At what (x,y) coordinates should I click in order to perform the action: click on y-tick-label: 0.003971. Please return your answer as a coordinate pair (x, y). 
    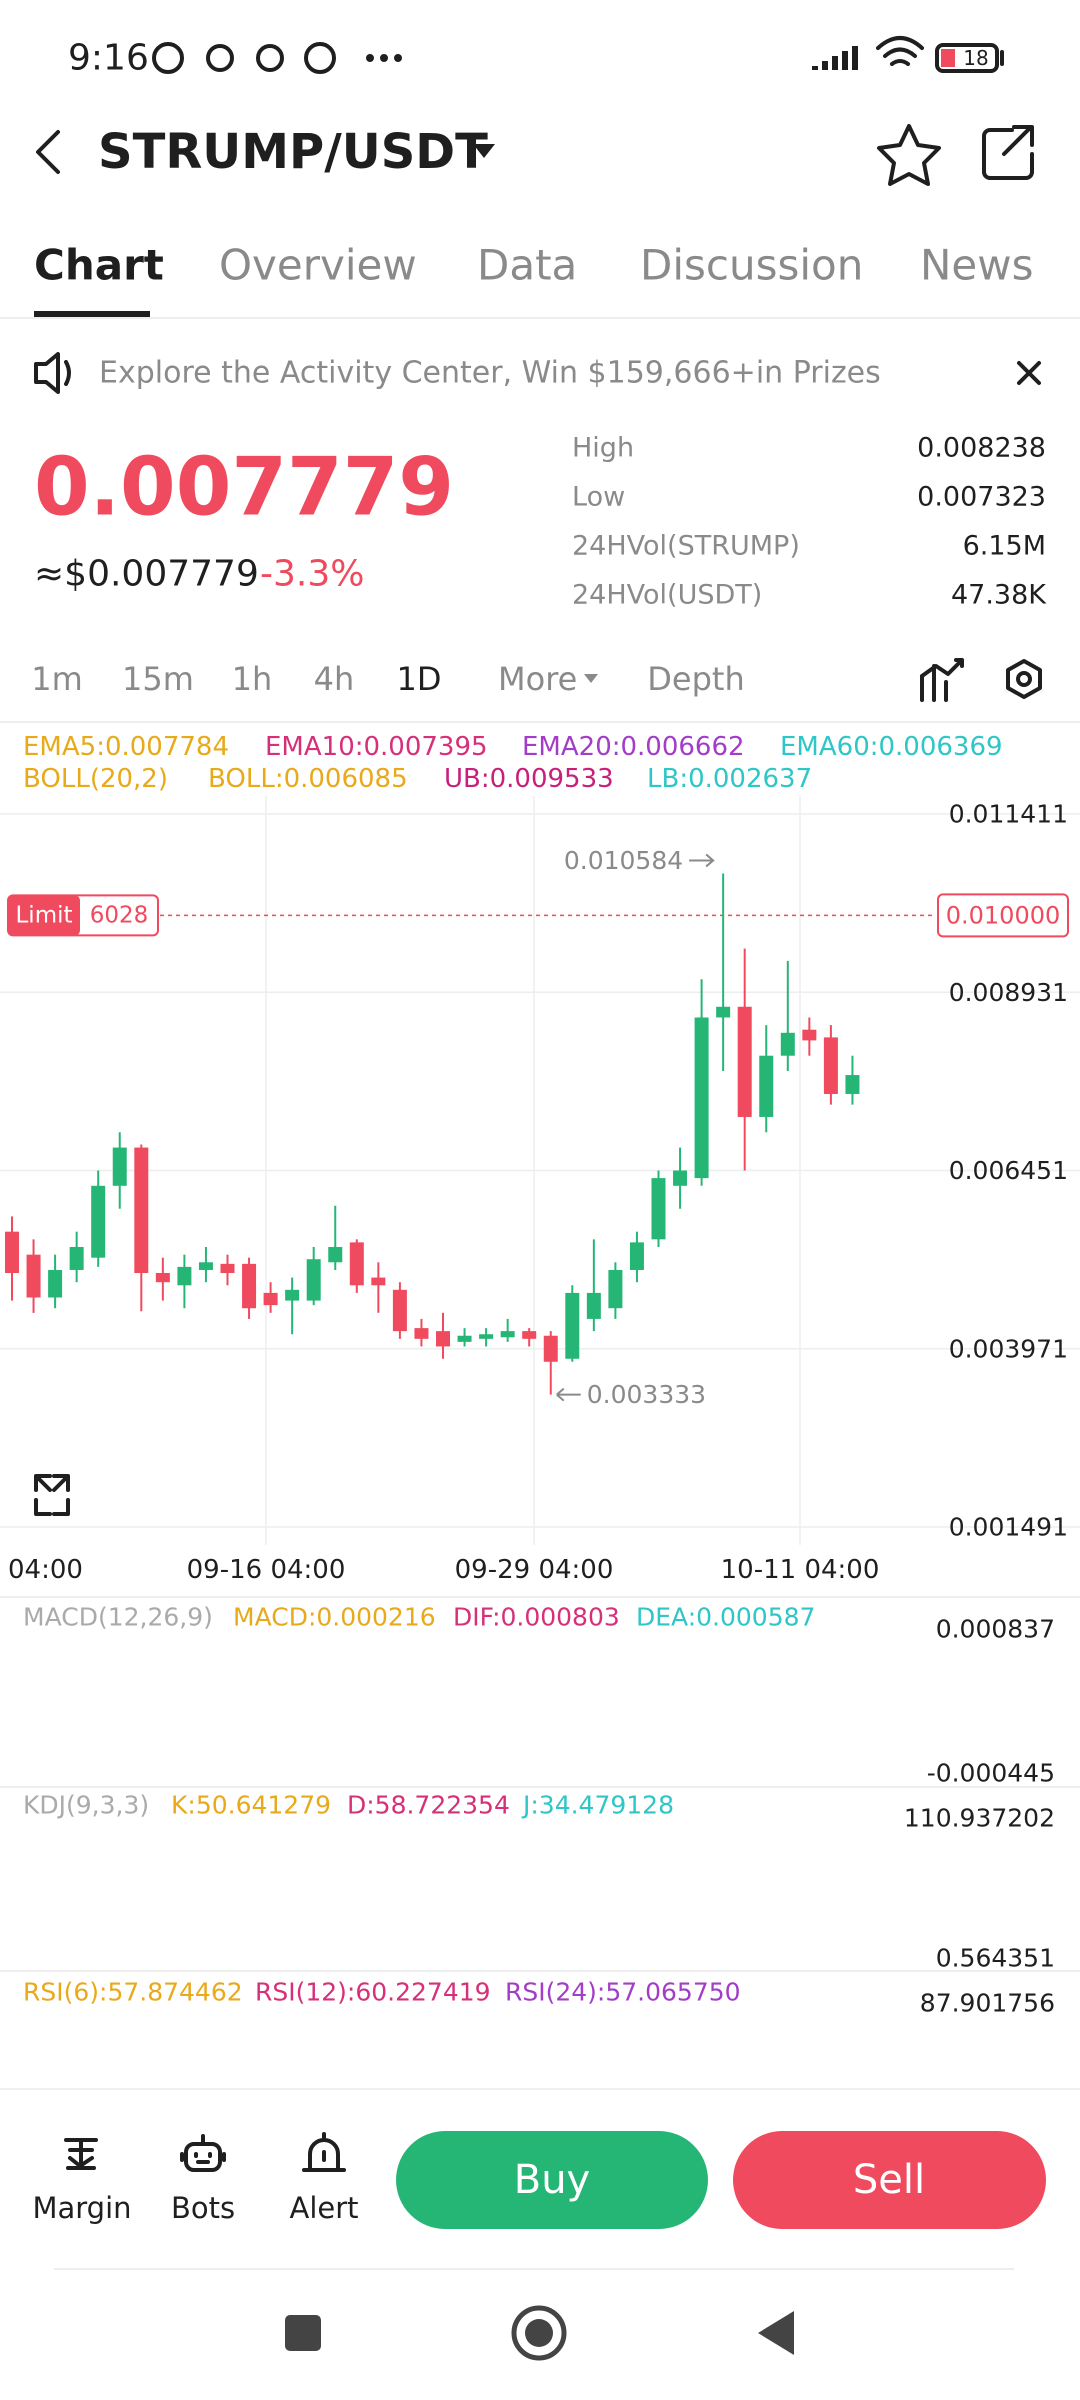
    Looking at the image, I should click on (1008, 1348).